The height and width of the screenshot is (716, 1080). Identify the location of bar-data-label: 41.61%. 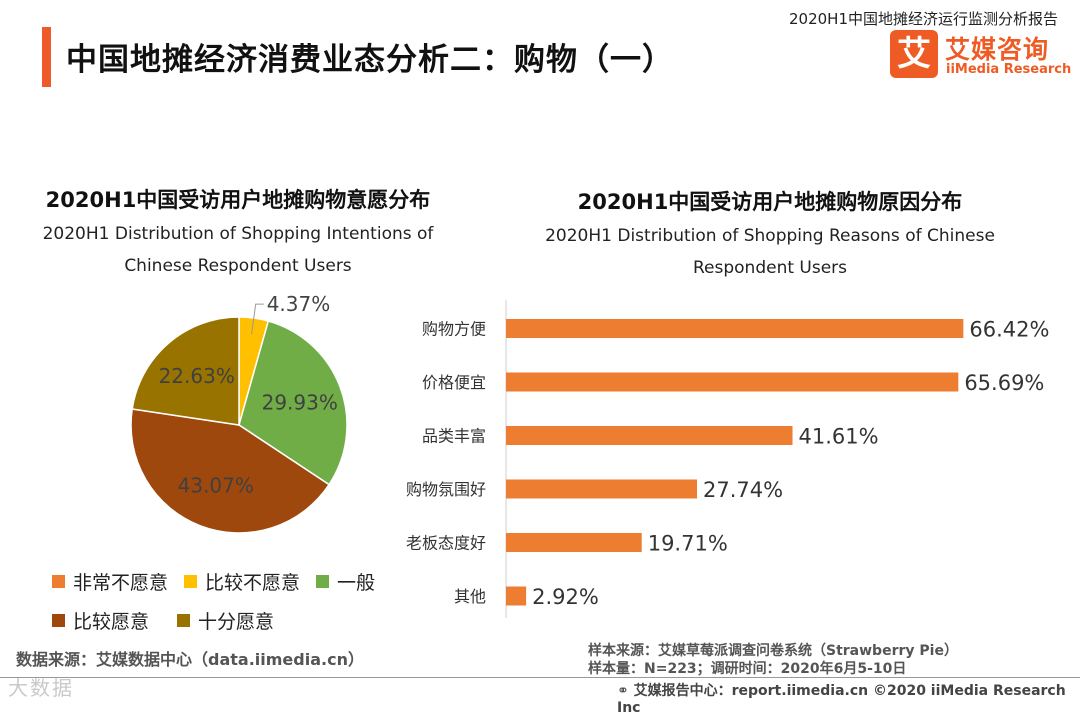
(839, 437).